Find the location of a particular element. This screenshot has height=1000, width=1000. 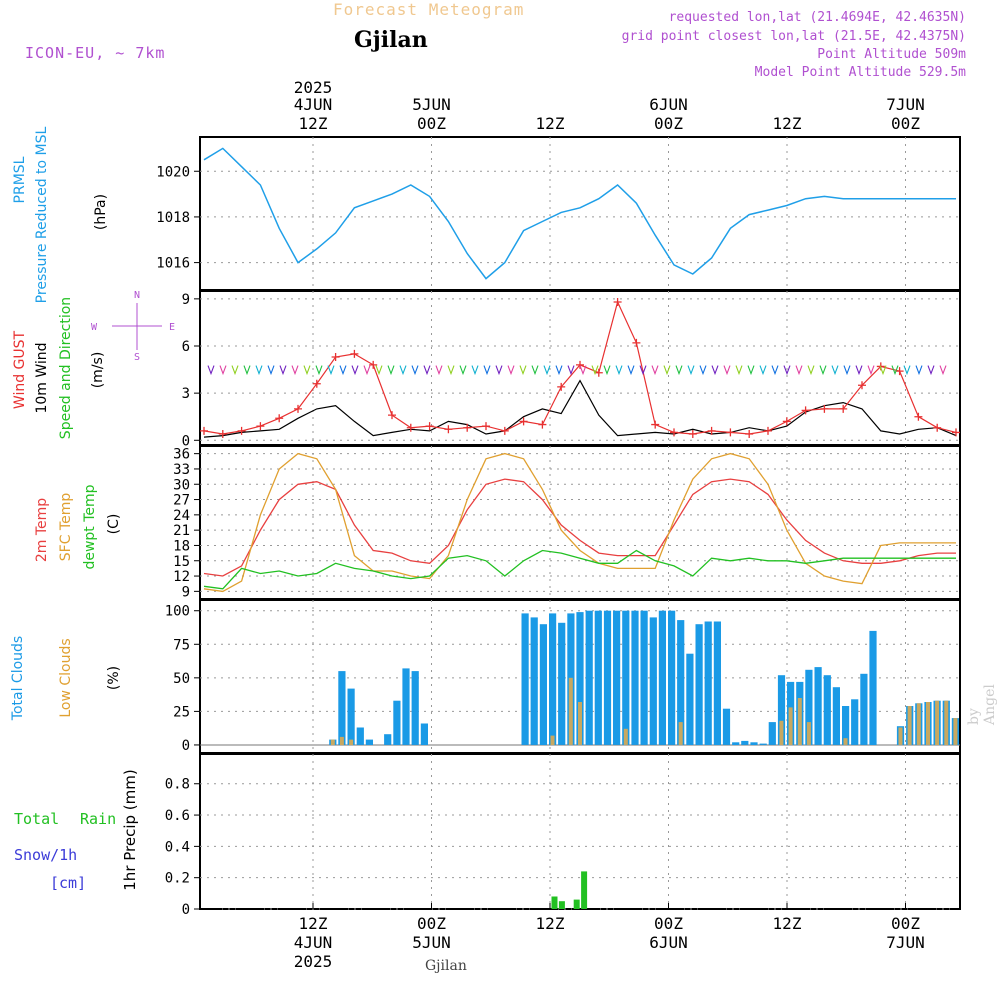

bottom-hour-label-3: 00Z is located at coordinates (668, 923).